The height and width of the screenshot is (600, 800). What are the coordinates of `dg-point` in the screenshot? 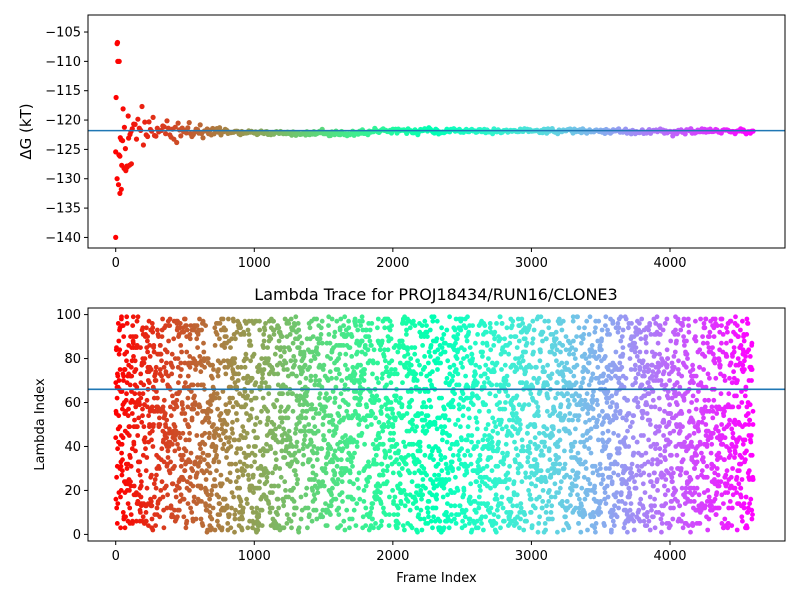 It's located at (117, 179).